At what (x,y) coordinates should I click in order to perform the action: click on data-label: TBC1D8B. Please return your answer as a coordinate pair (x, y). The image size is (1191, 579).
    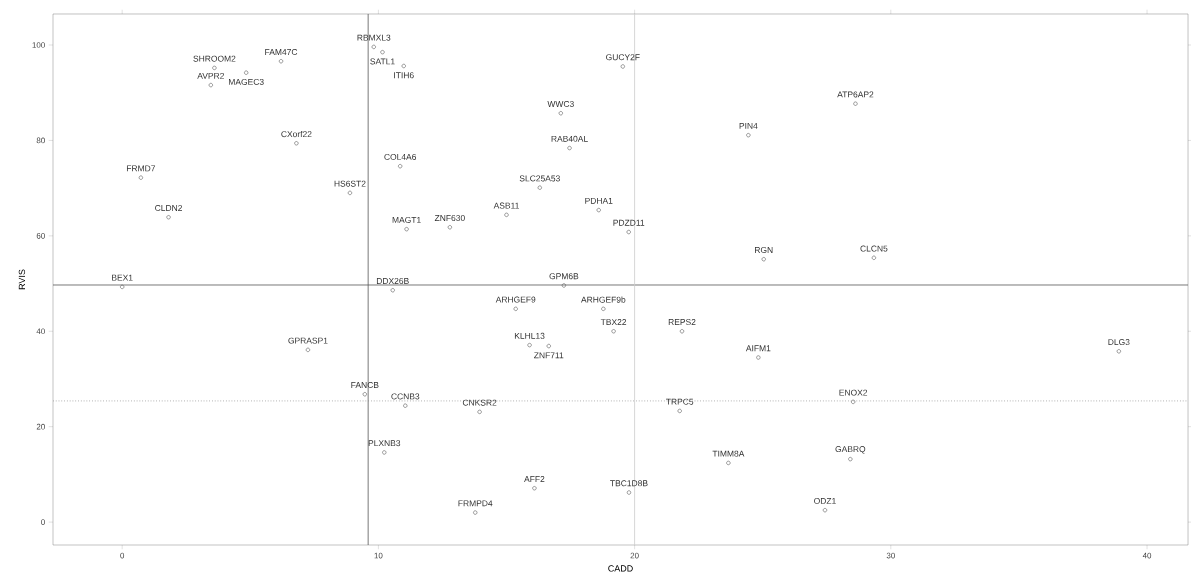
    Looking at the image, I should click on (629, 483).